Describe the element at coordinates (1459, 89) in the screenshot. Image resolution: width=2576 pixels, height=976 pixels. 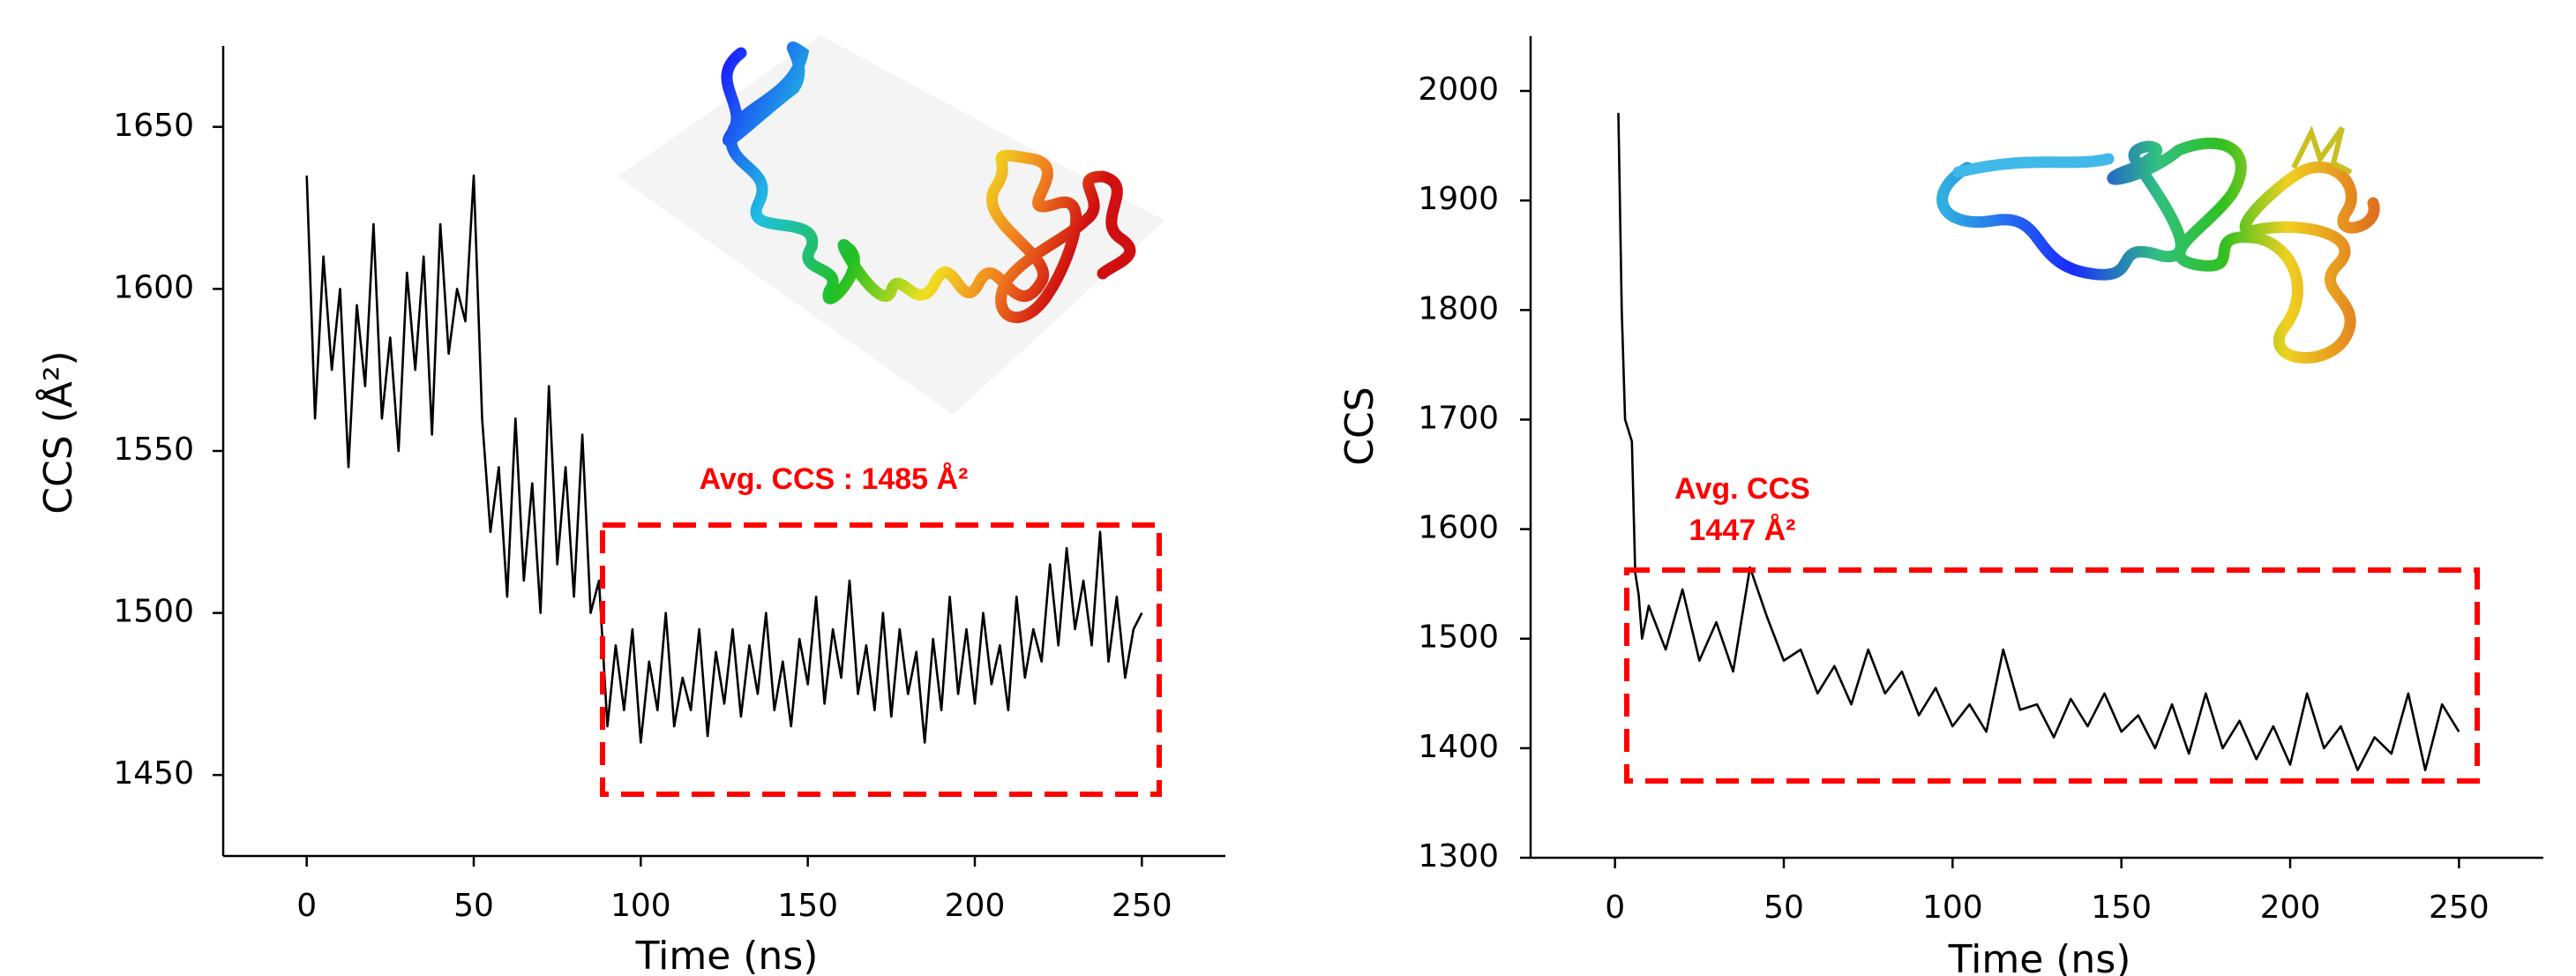
I see `y-tick-label: 2000` at that location.